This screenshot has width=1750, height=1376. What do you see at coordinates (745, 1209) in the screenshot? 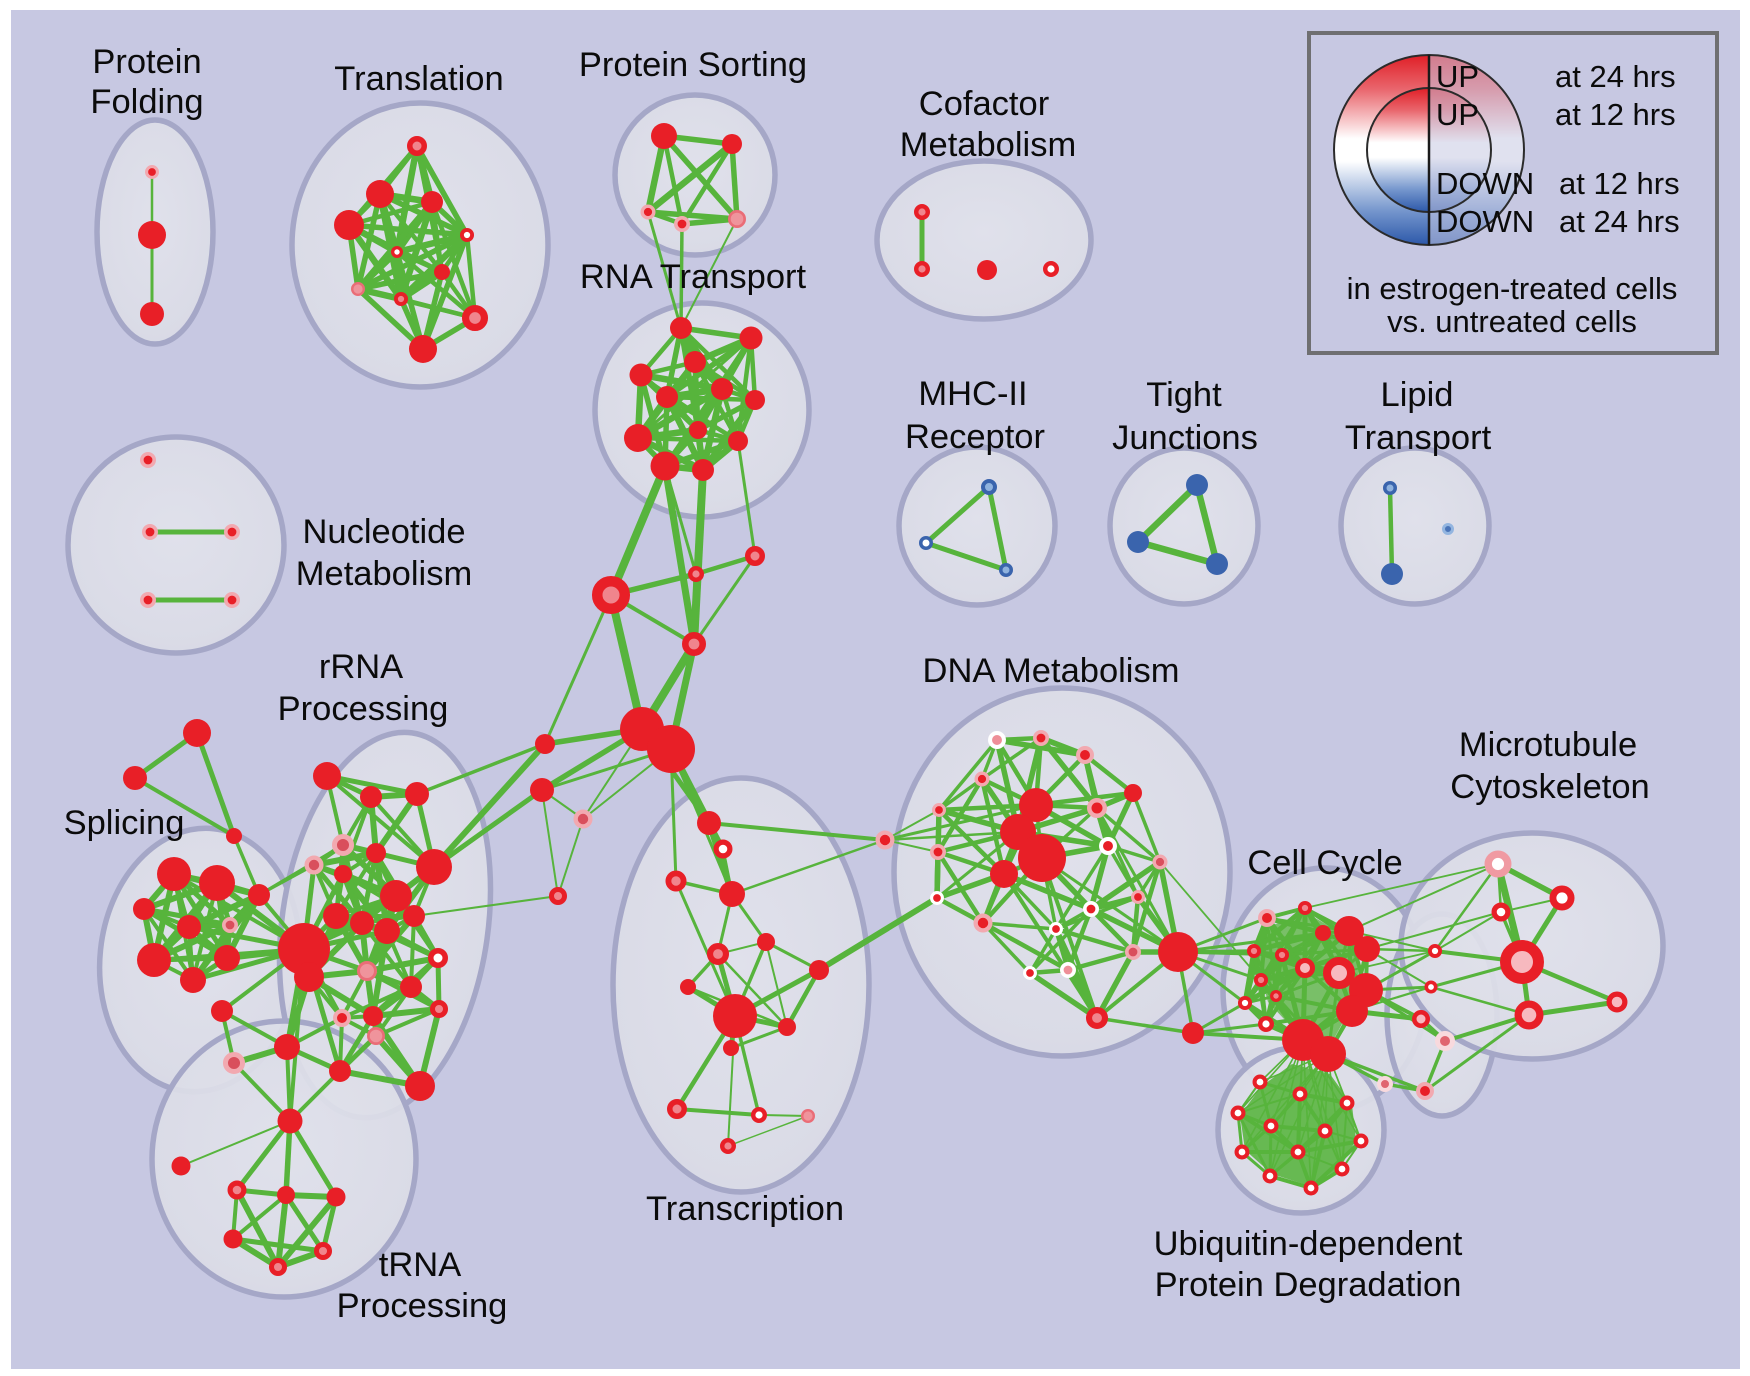
I see `svg-text: Transcription` at bounding box center [745, 1209].